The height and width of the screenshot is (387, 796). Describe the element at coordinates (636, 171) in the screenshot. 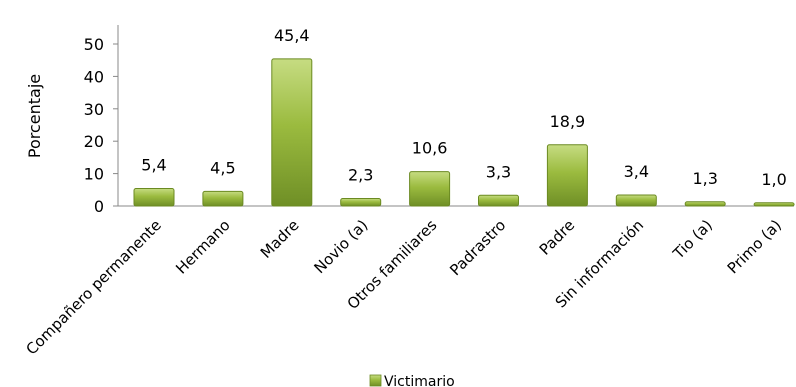

I see `data-label: 3,4` at that location.